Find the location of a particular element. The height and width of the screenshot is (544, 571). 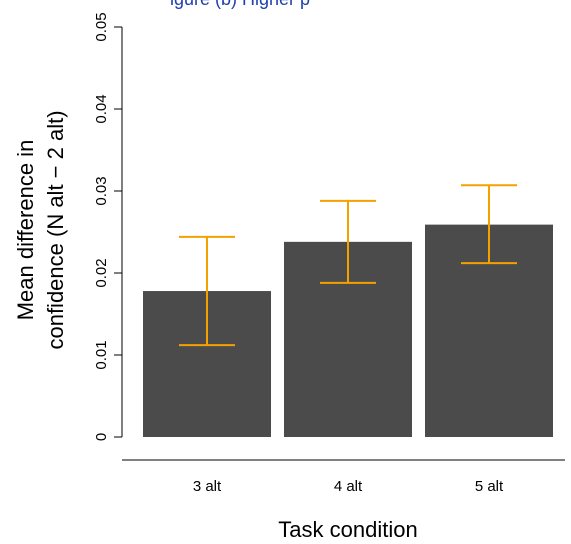

y-tick-label: 0.02 is located at coordinates (101, 272).